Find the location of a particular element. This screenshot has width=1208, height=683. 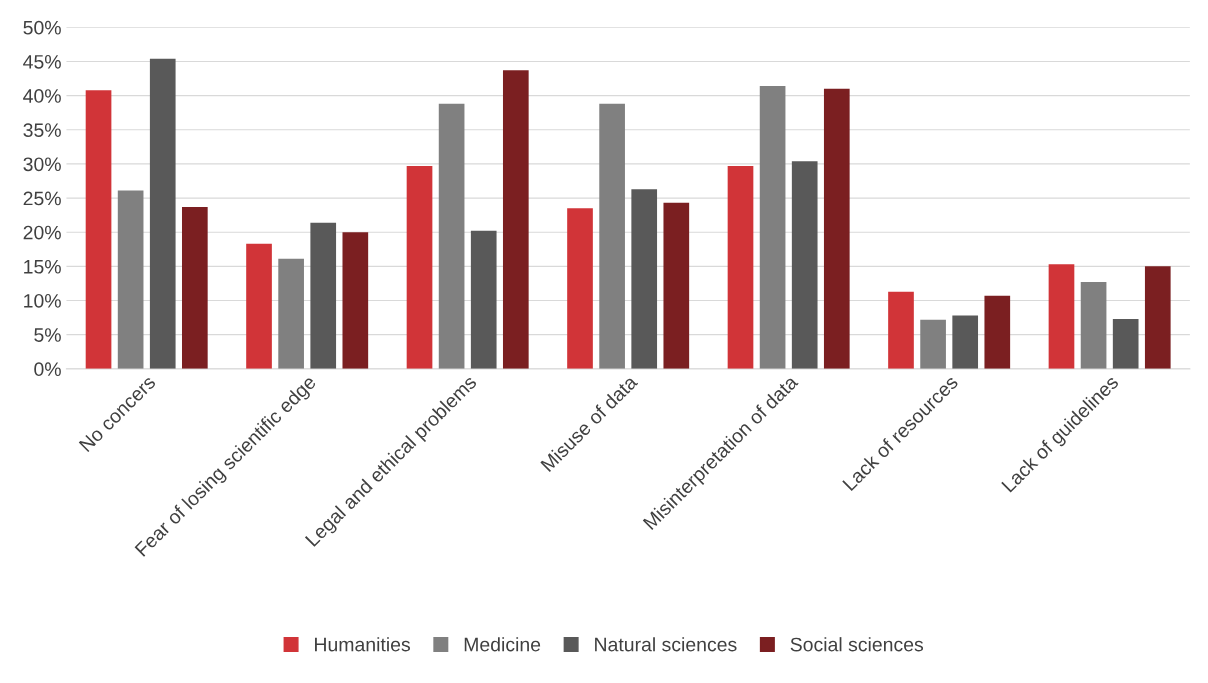

y-tick-label: 15% is located at coordinates (42, 266).